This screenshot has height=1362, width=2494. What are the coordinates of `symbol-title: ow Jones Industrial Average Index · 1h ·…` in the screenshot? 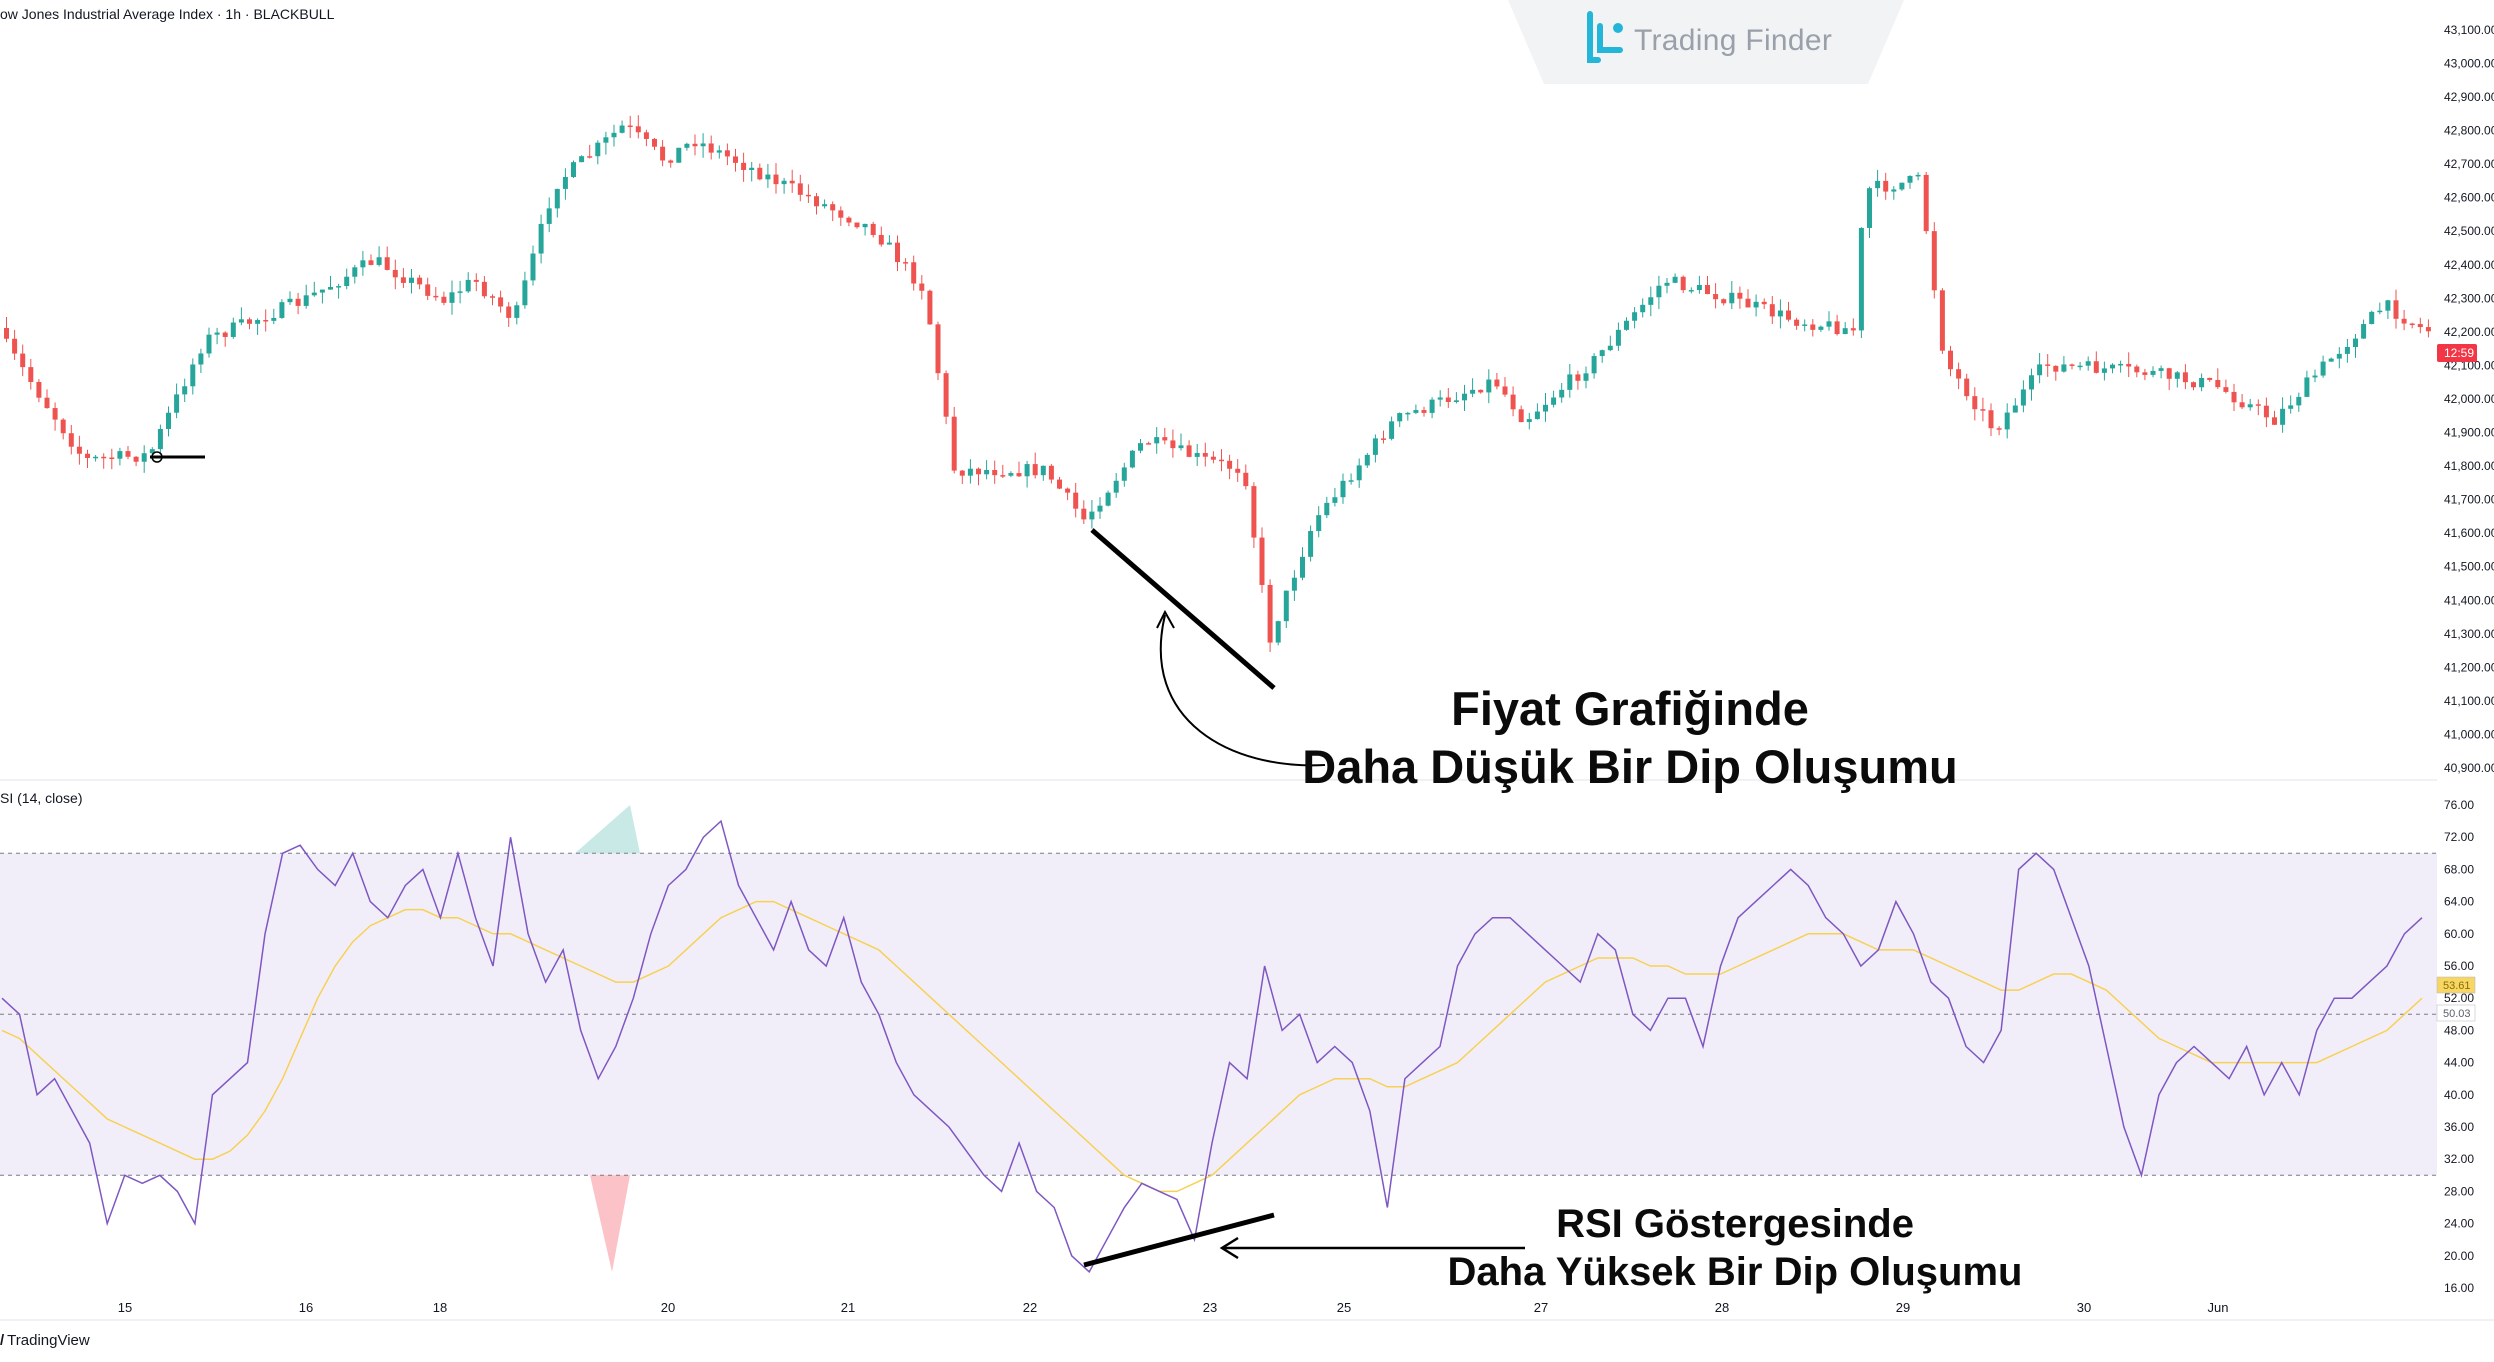 It's located at (167, 14).